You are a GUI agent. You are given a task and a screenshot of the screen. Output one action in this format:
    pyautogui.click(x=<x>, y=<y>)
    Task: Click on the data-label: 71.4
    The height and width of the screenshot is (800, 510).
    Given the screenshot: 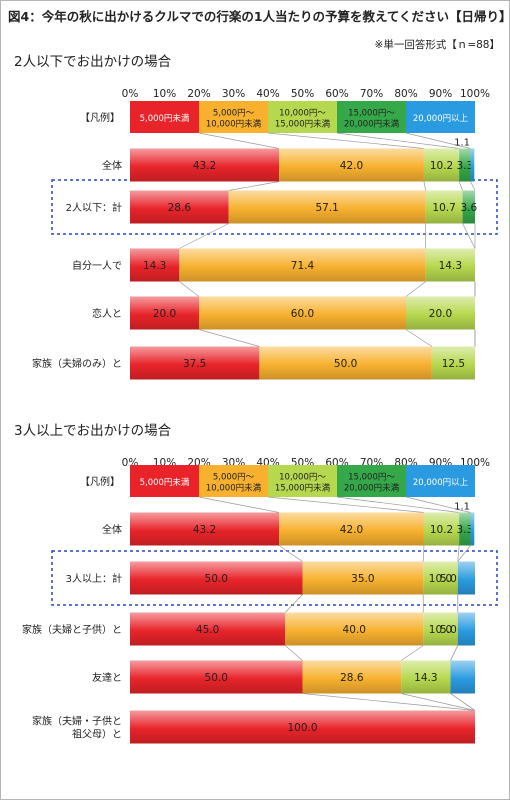 What is the action you would take?
    pyautogui.click(x=303, y=266)
    